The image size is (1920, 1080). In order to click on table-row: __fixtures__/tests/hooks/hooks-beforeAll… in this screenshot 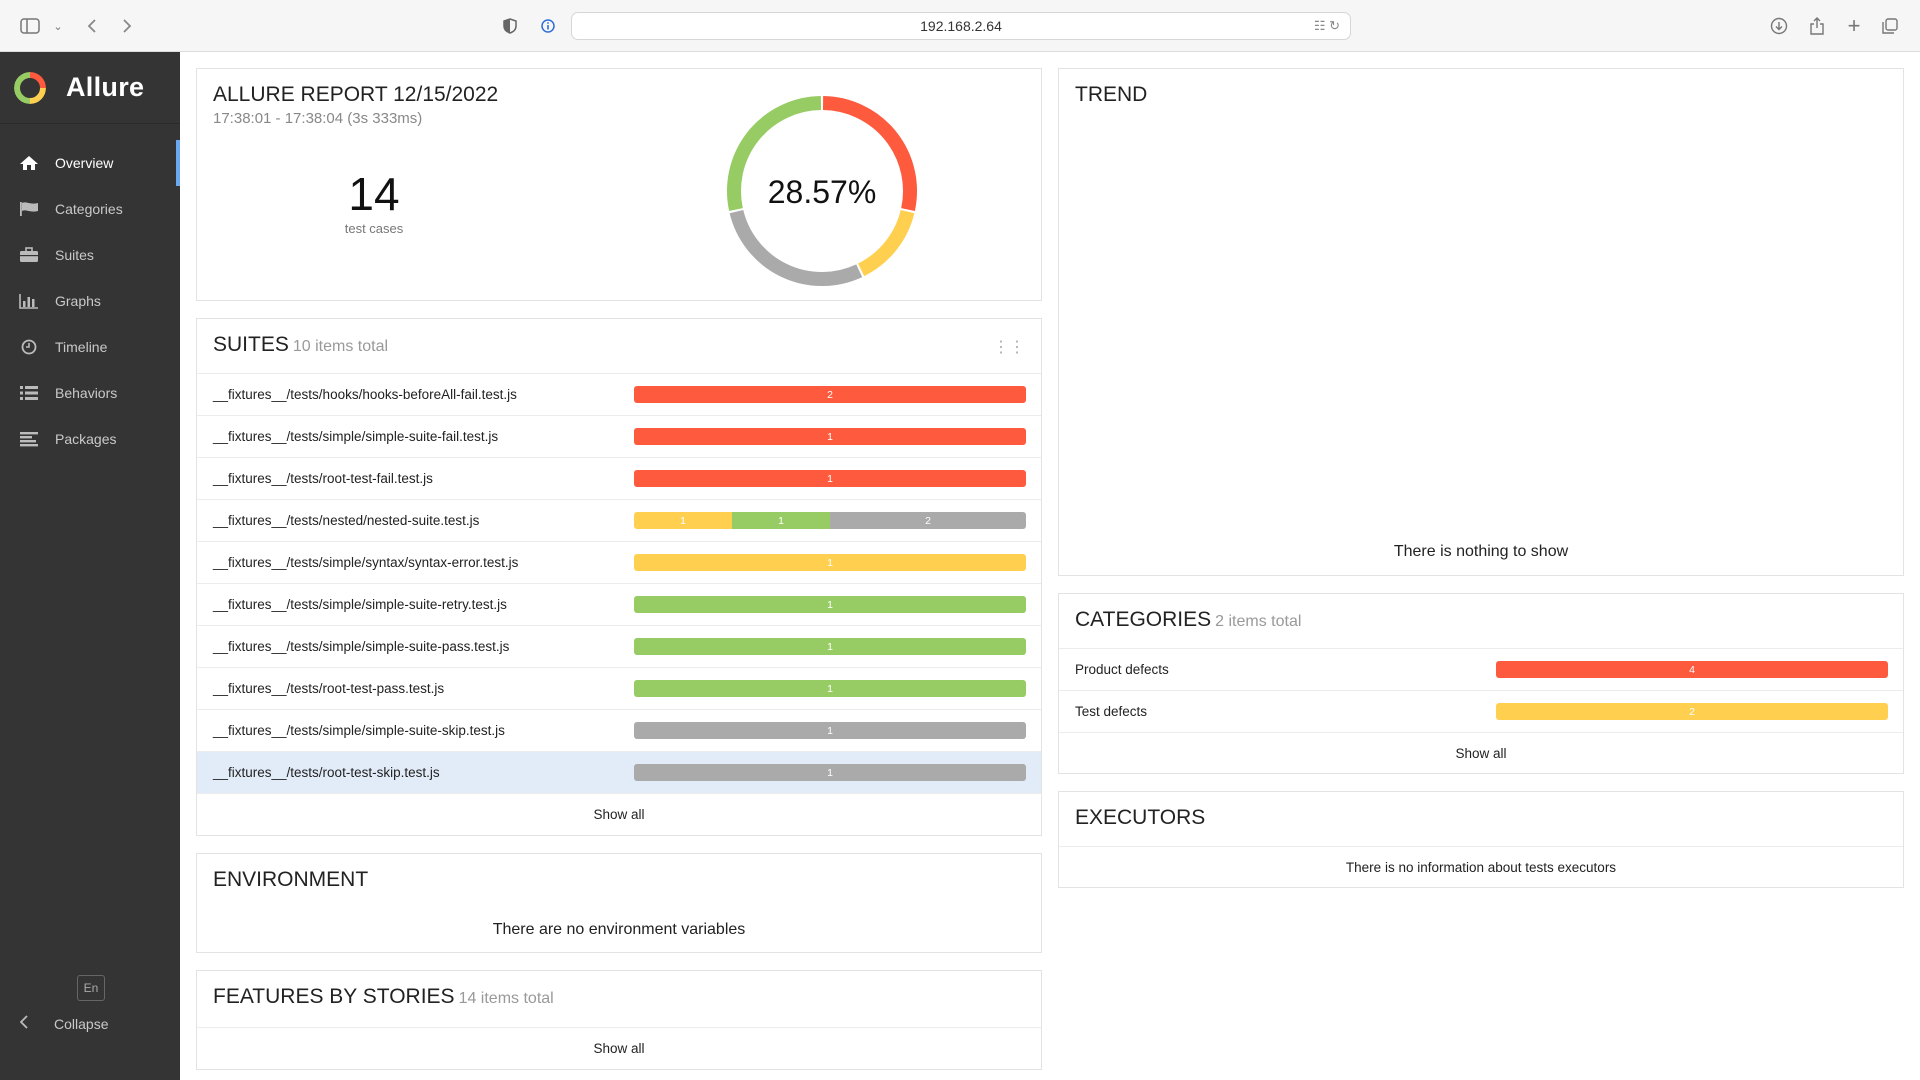, I will do `click(619, 394)`.